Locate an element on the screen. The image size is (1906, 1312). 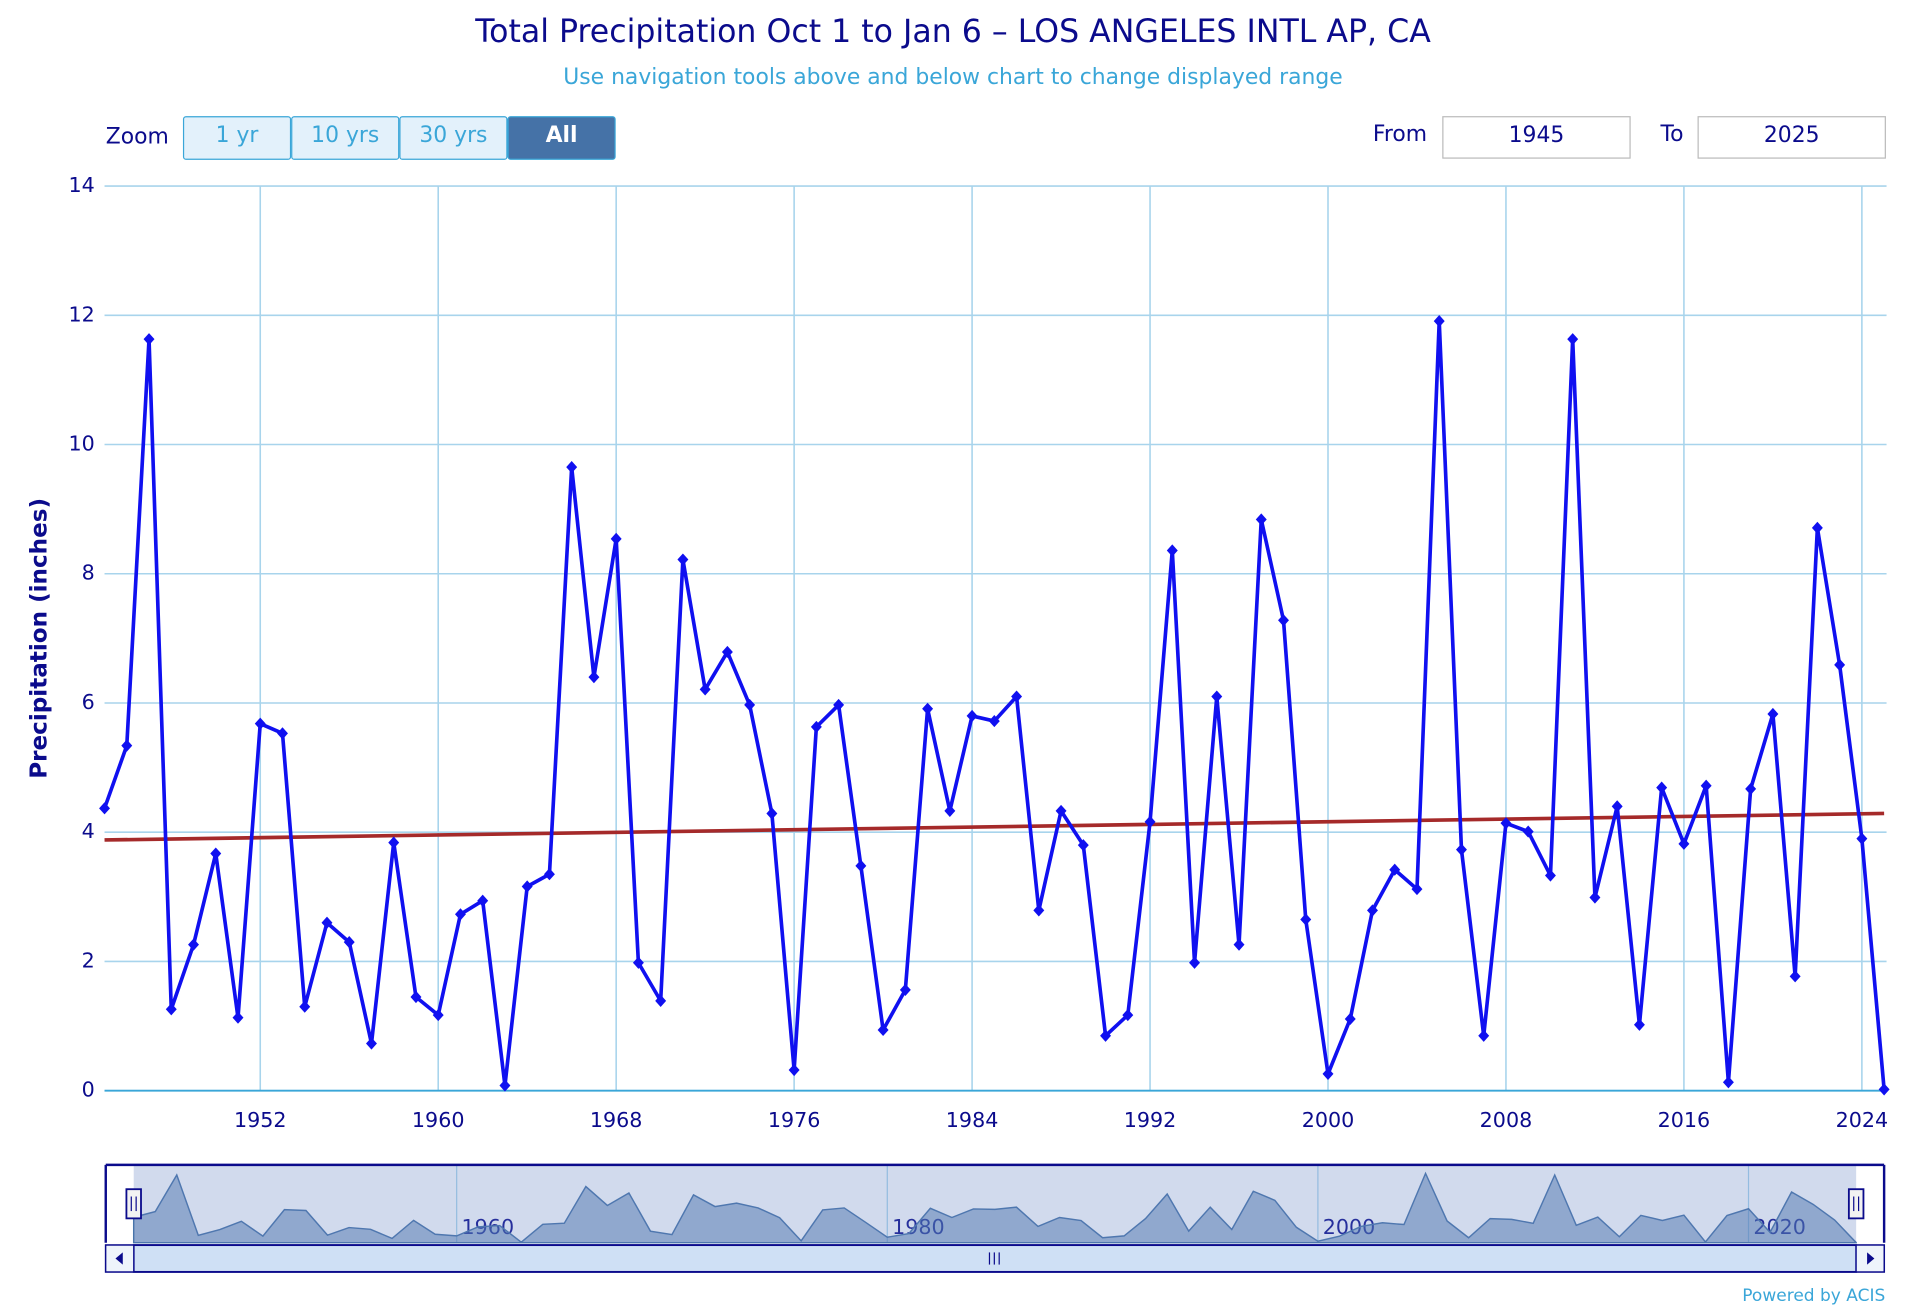
x-tick-label: 1952 is located at coordinates (260, 1120).